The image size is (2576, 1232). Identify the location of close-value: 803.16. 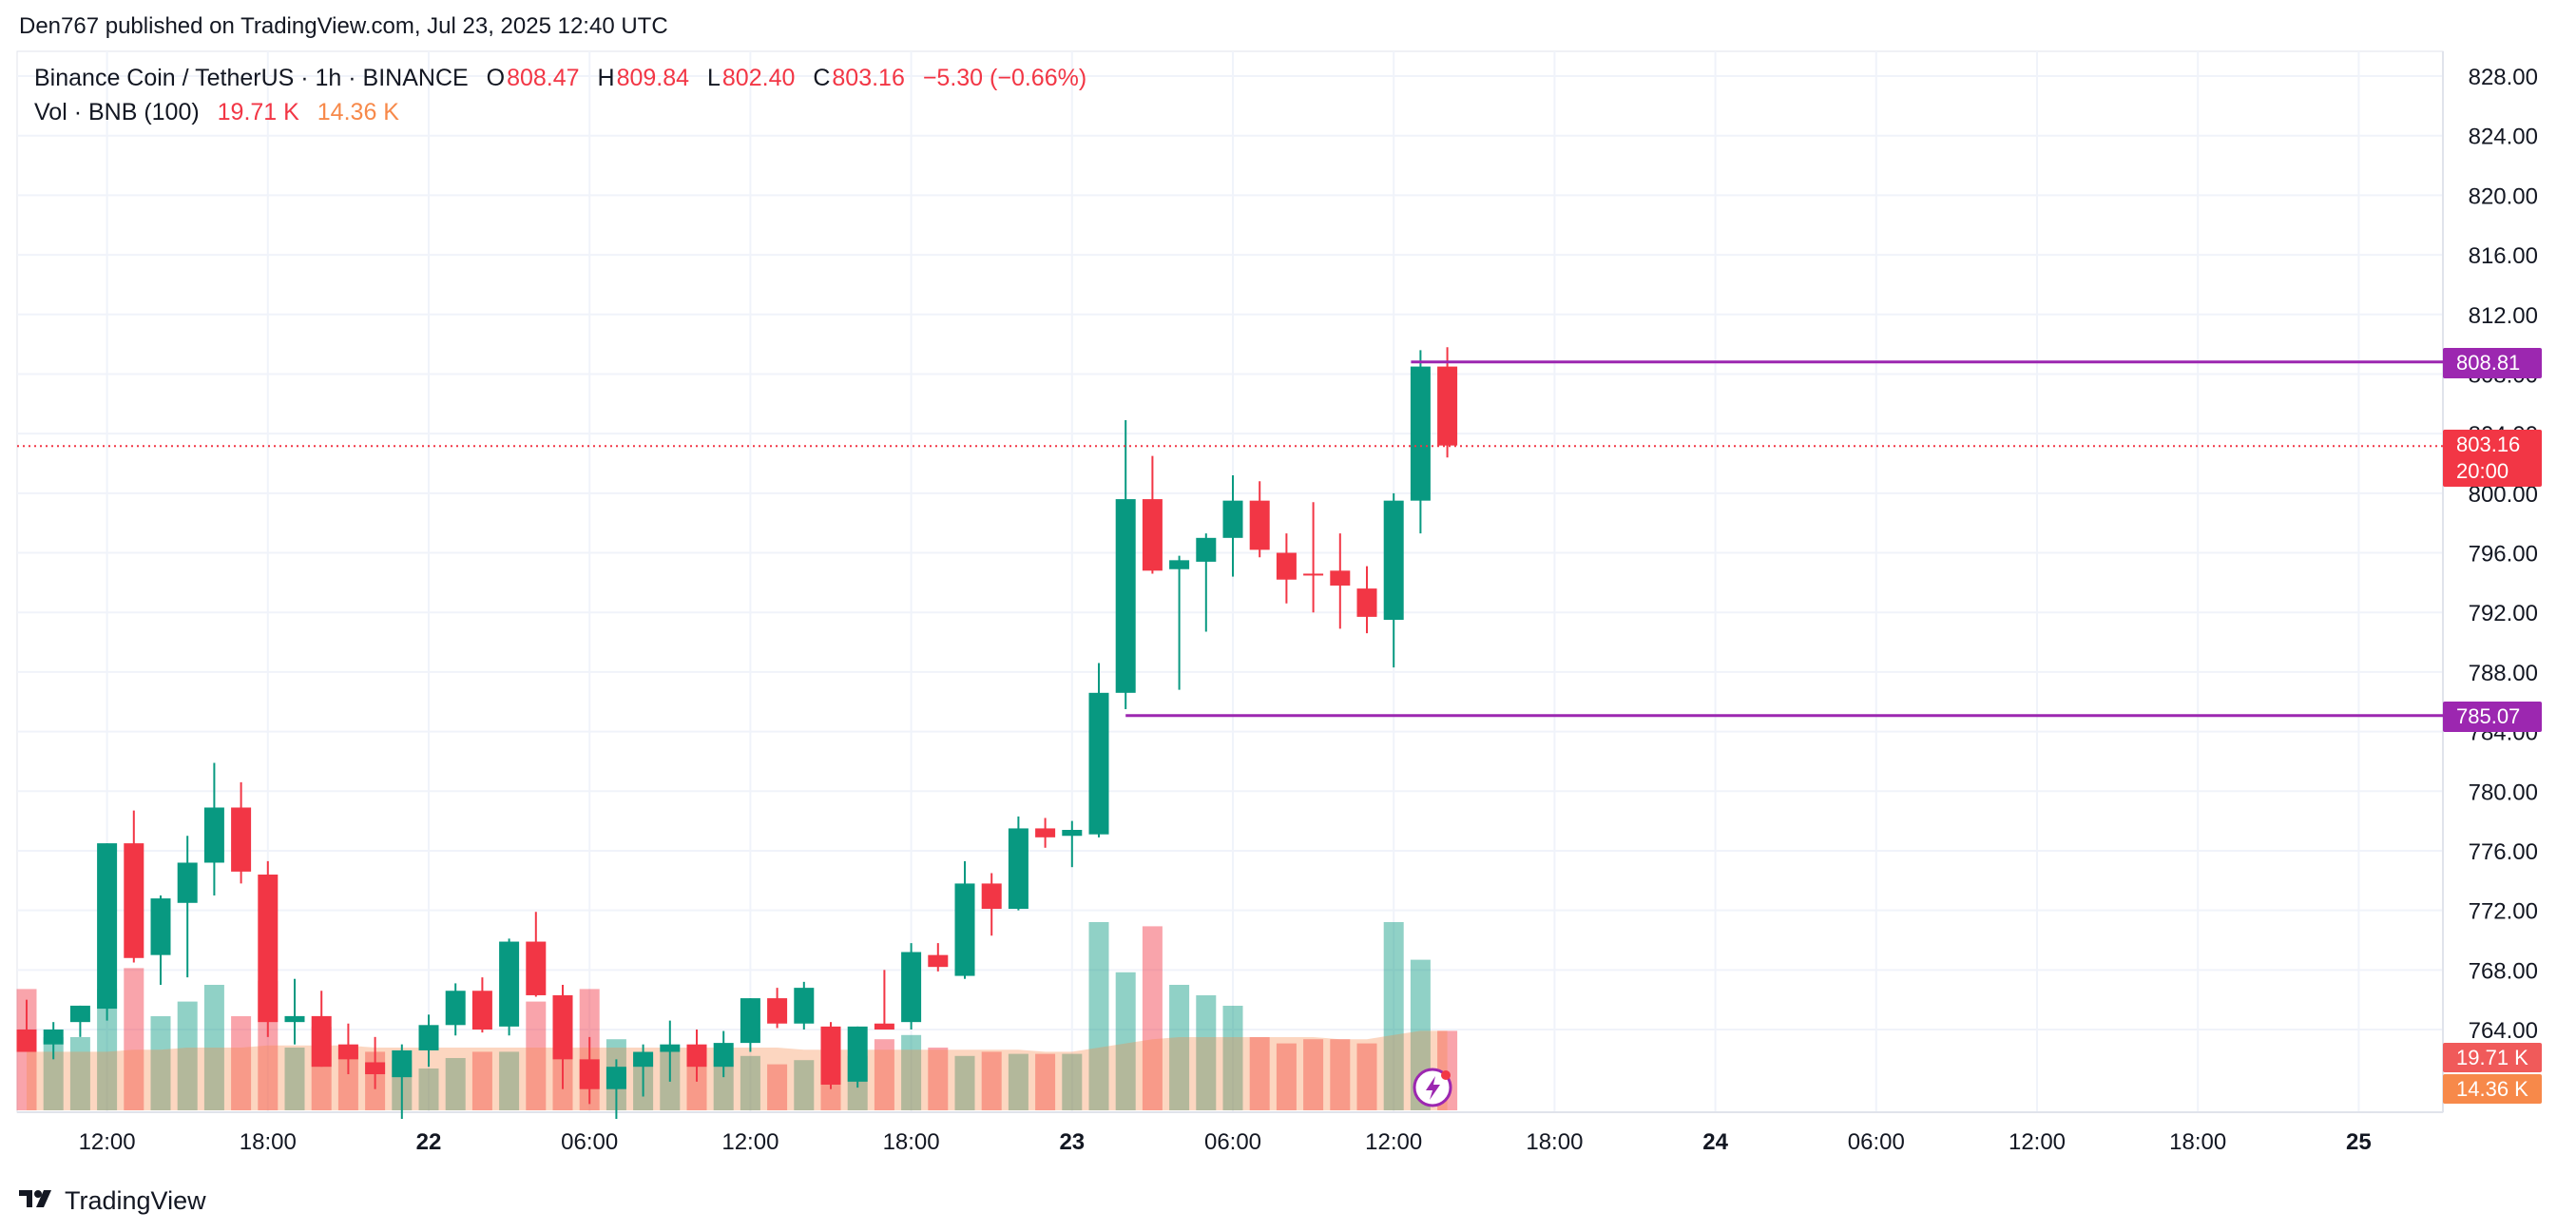
(869, 78).